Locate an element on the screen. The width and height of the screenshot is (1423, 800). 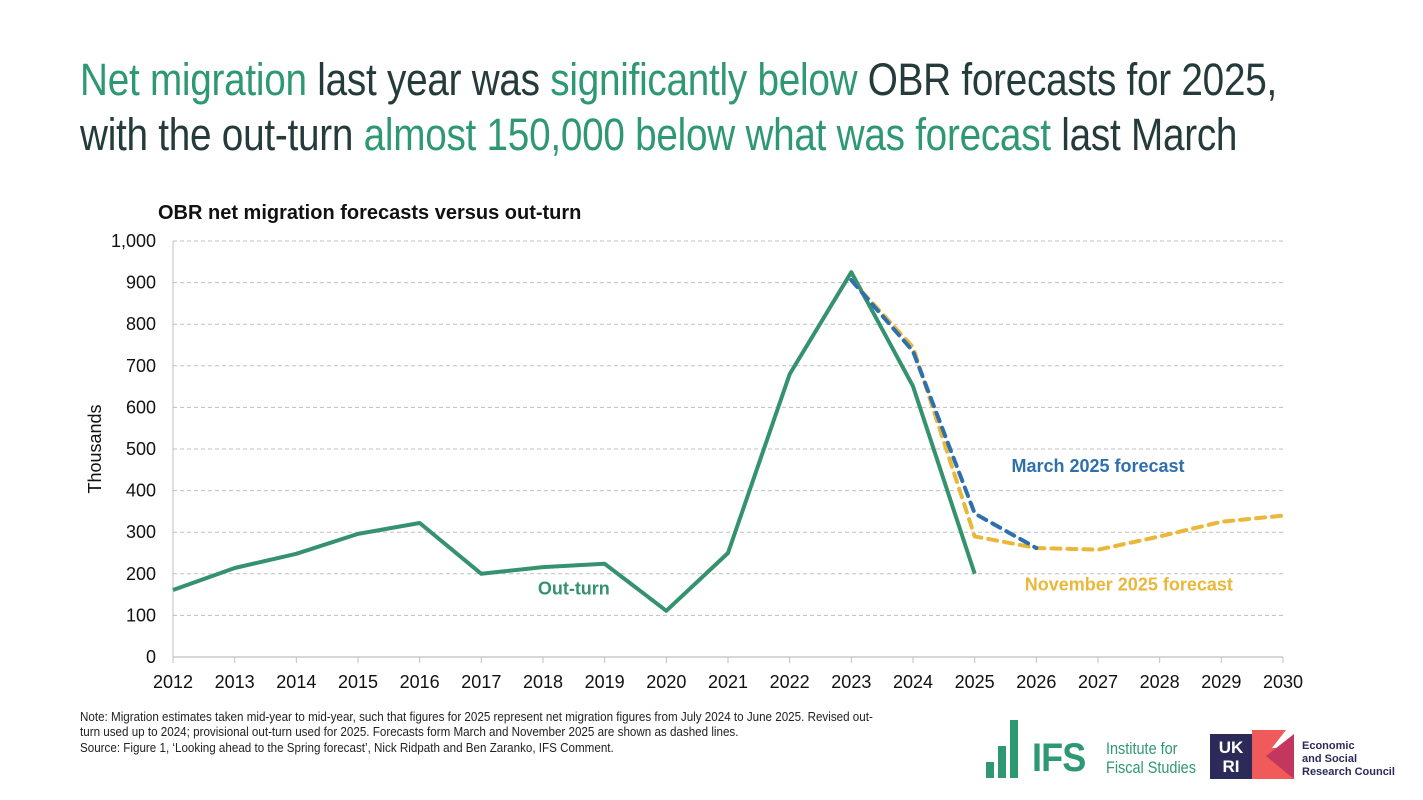
esrc-line-2: and Social is located at coordinates (1330, 759).